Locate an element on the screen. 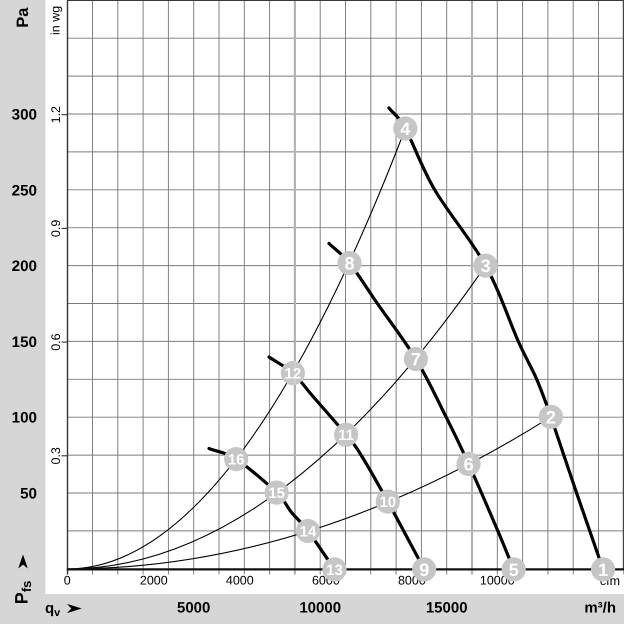 This screenshot has height=629, width=624. svg-text: 200 is located at coordinates (24, 266).